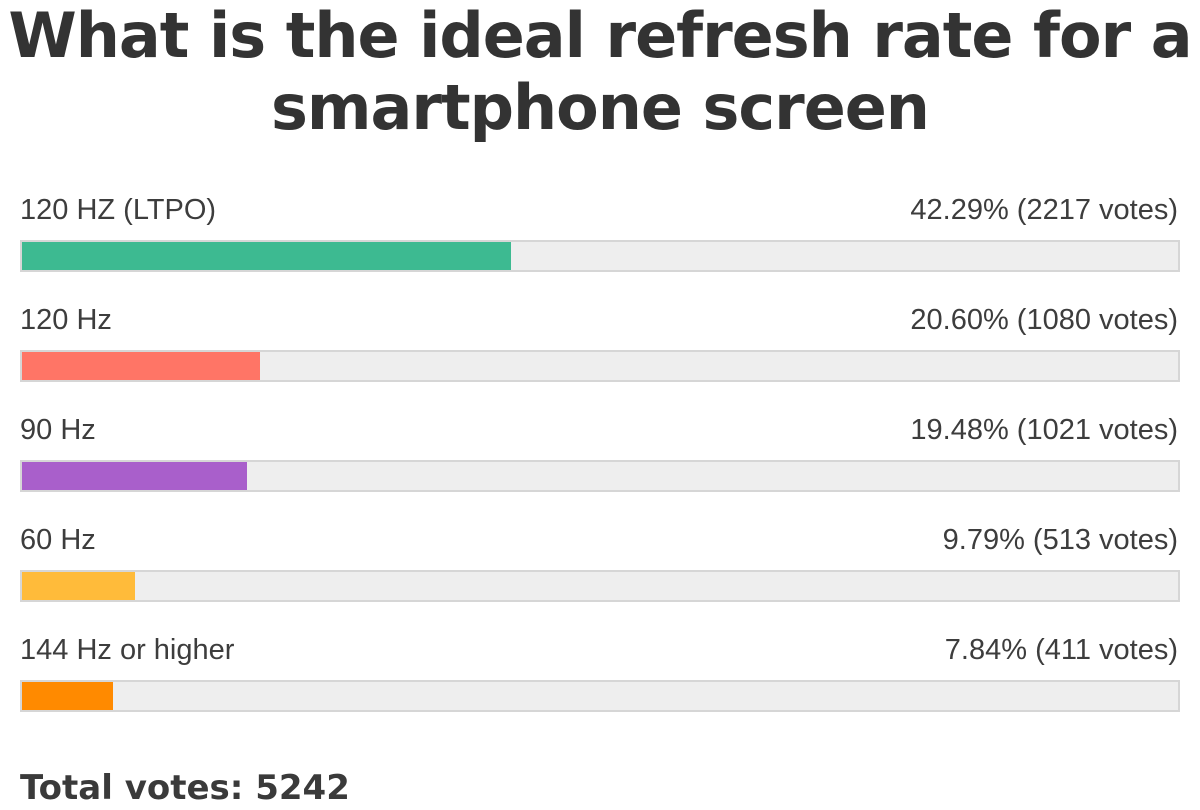 The image size is (1200, 810). Describe the element at coordinates (185, 788) in the screenshot. I see `total-votes: Total votes: 5242` at that location.